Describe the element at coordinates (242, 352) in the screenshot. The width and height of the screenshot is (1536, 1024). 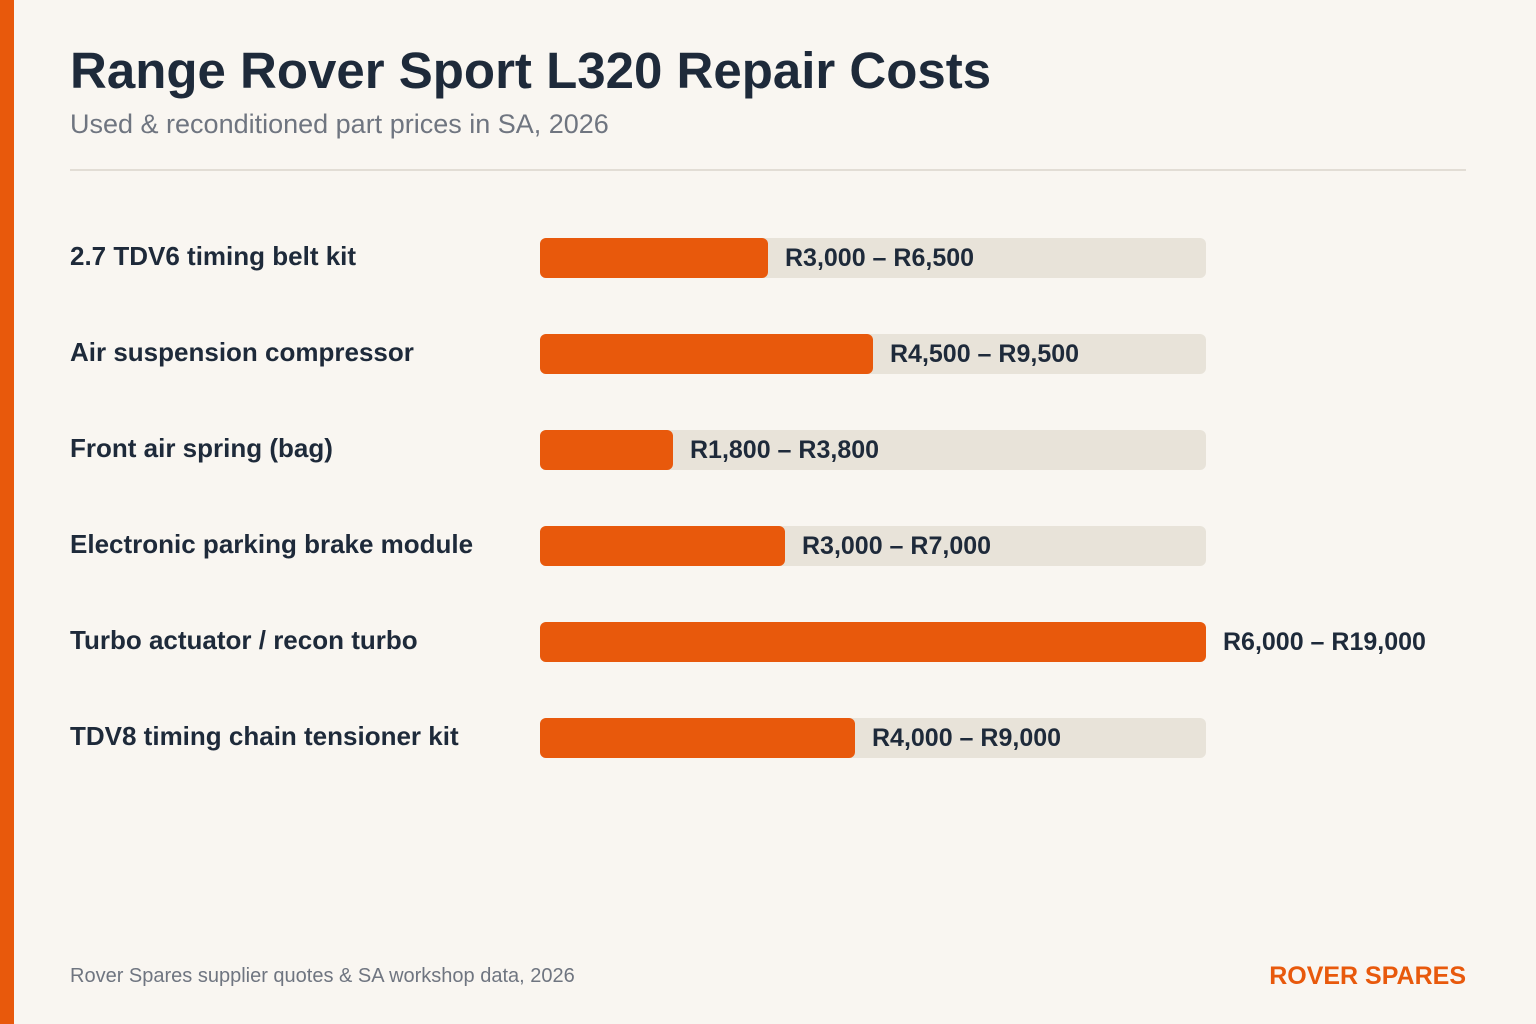
I see `category-label: Air suspension compressor` at that location.